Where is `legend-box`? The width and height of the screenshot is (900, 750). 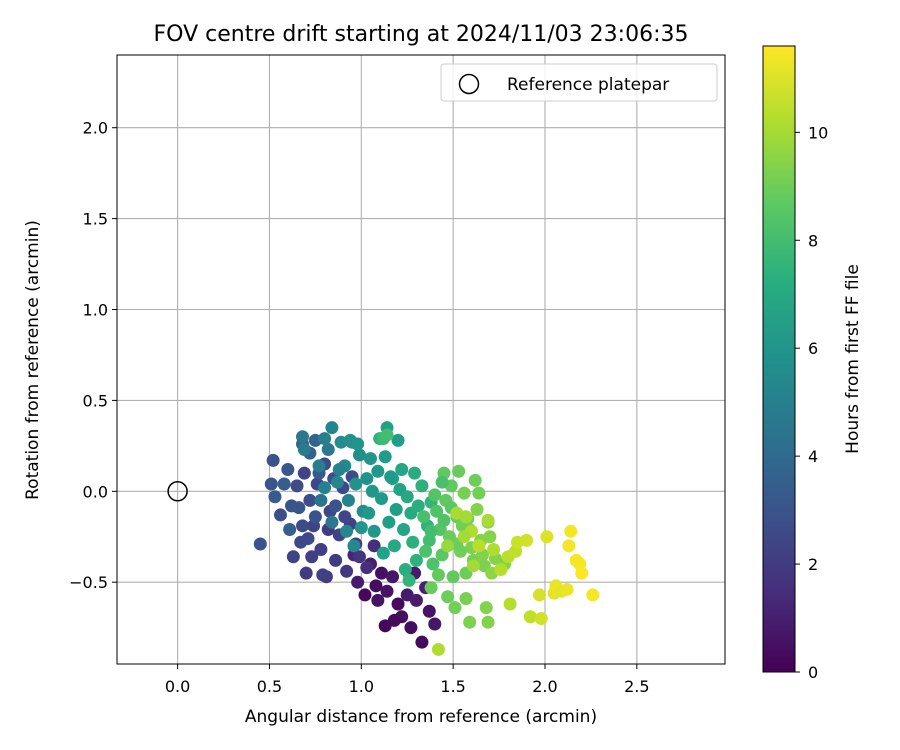
legend-box is located at coordinates (579, 82).